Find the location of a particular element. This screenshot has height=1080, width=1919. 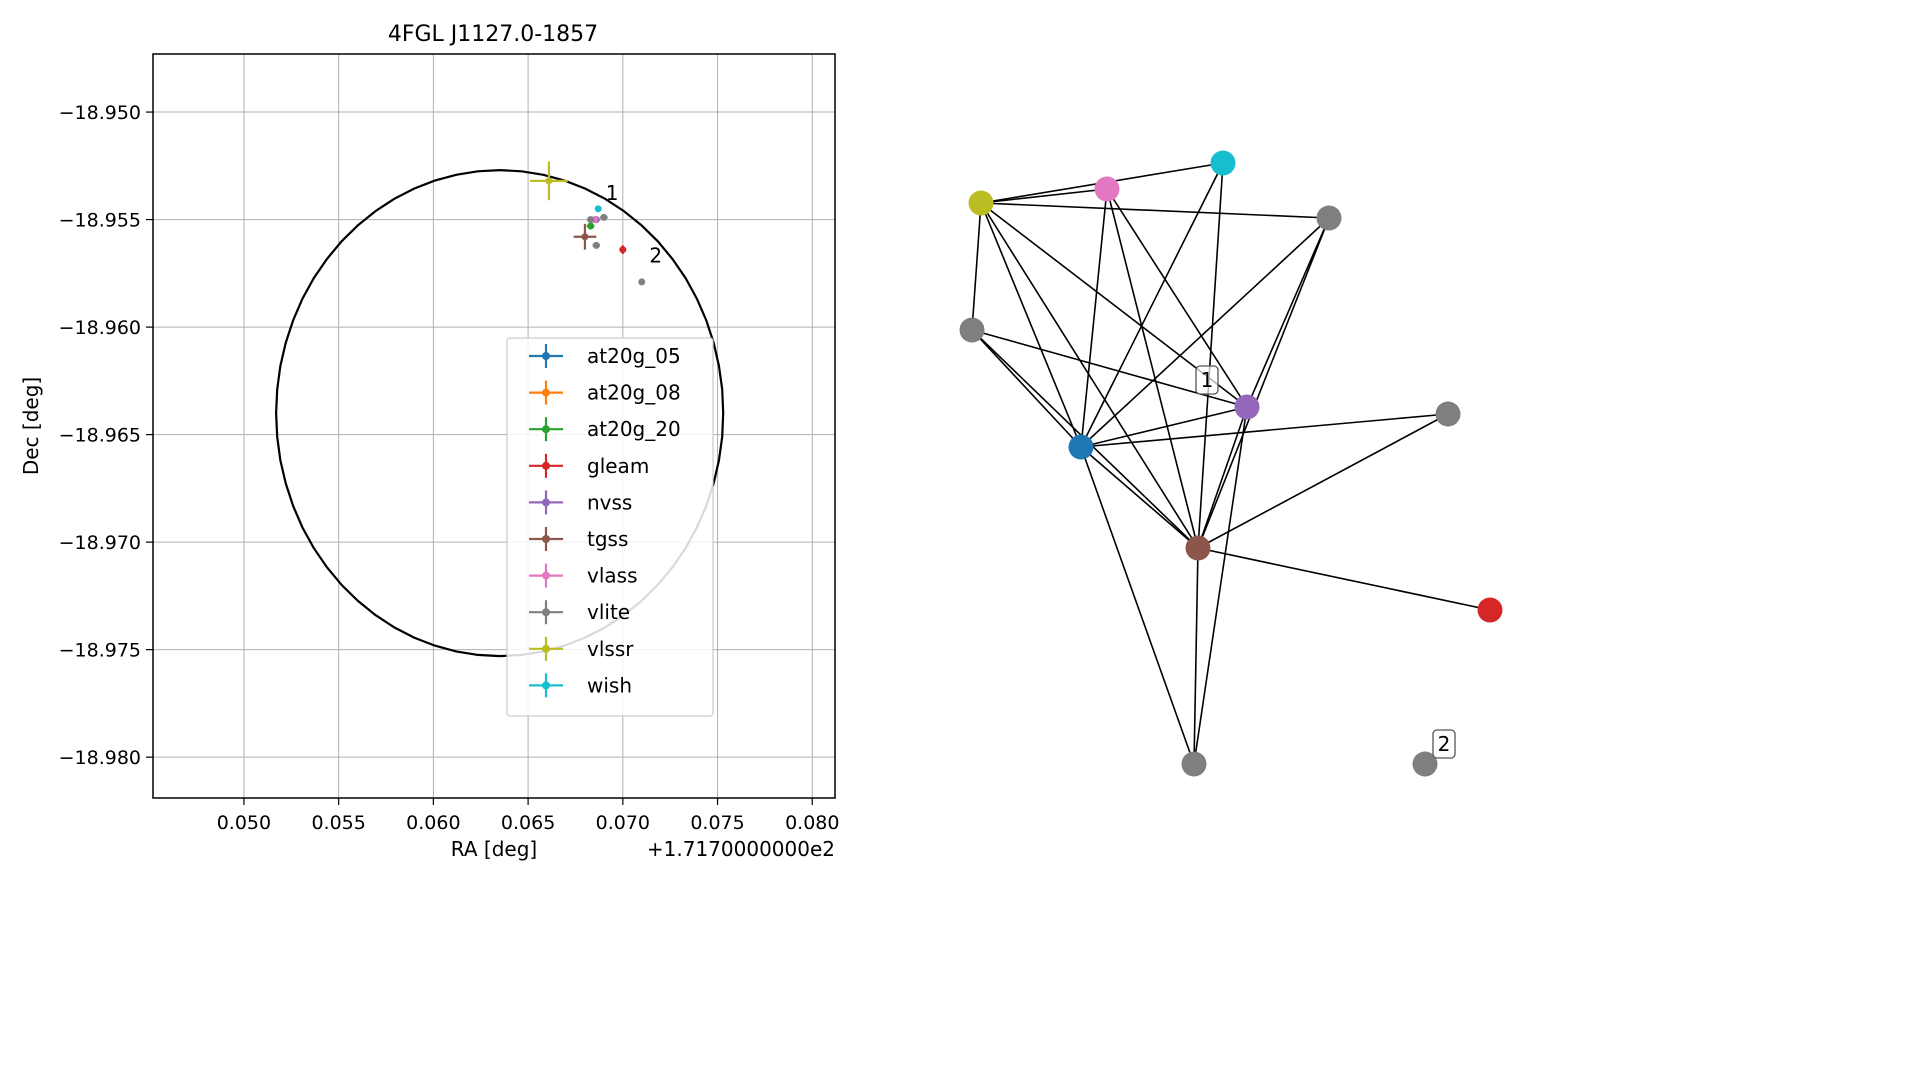

graph-node-vlite_c is located at coordinates (1448, 414).